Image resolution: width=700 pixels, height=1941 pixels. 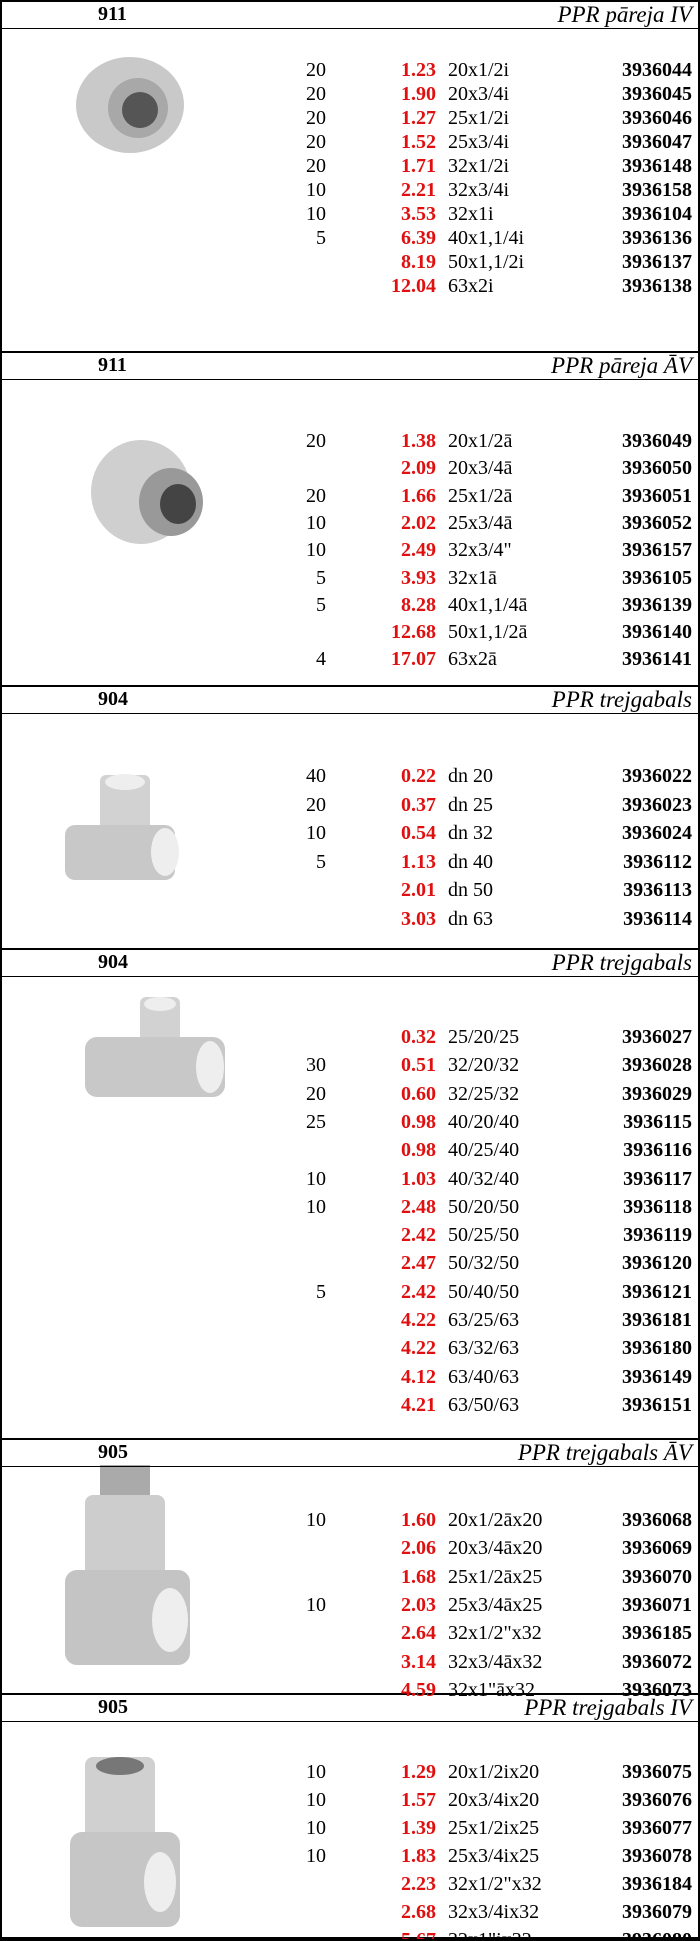 I want to click on article-number: 3936075, so click(x=657, y=1772).